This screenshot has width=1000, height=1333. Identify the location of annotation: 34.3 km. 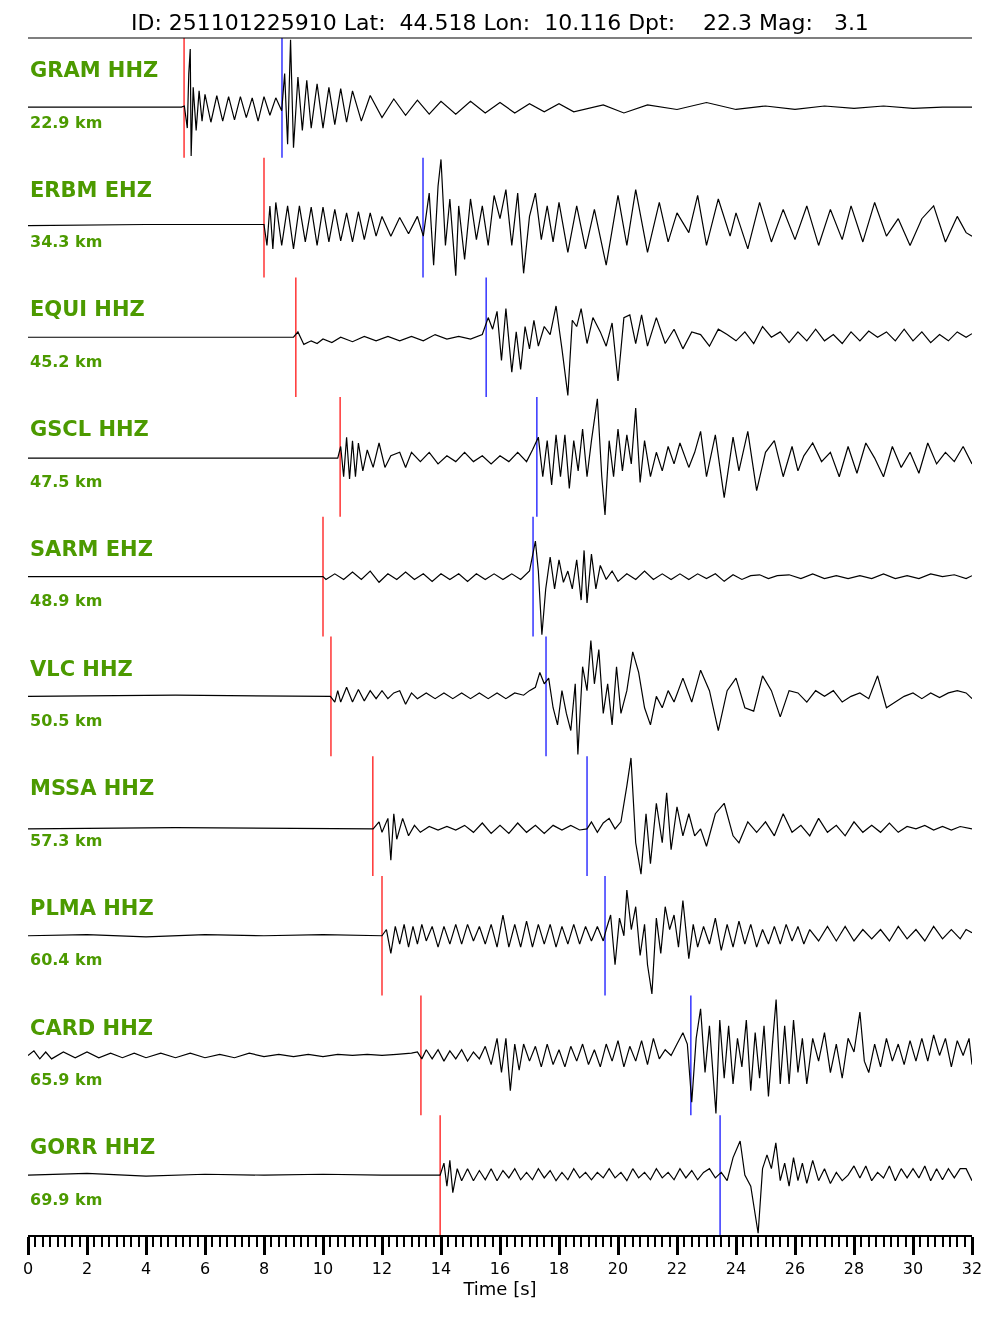
(66, 241).